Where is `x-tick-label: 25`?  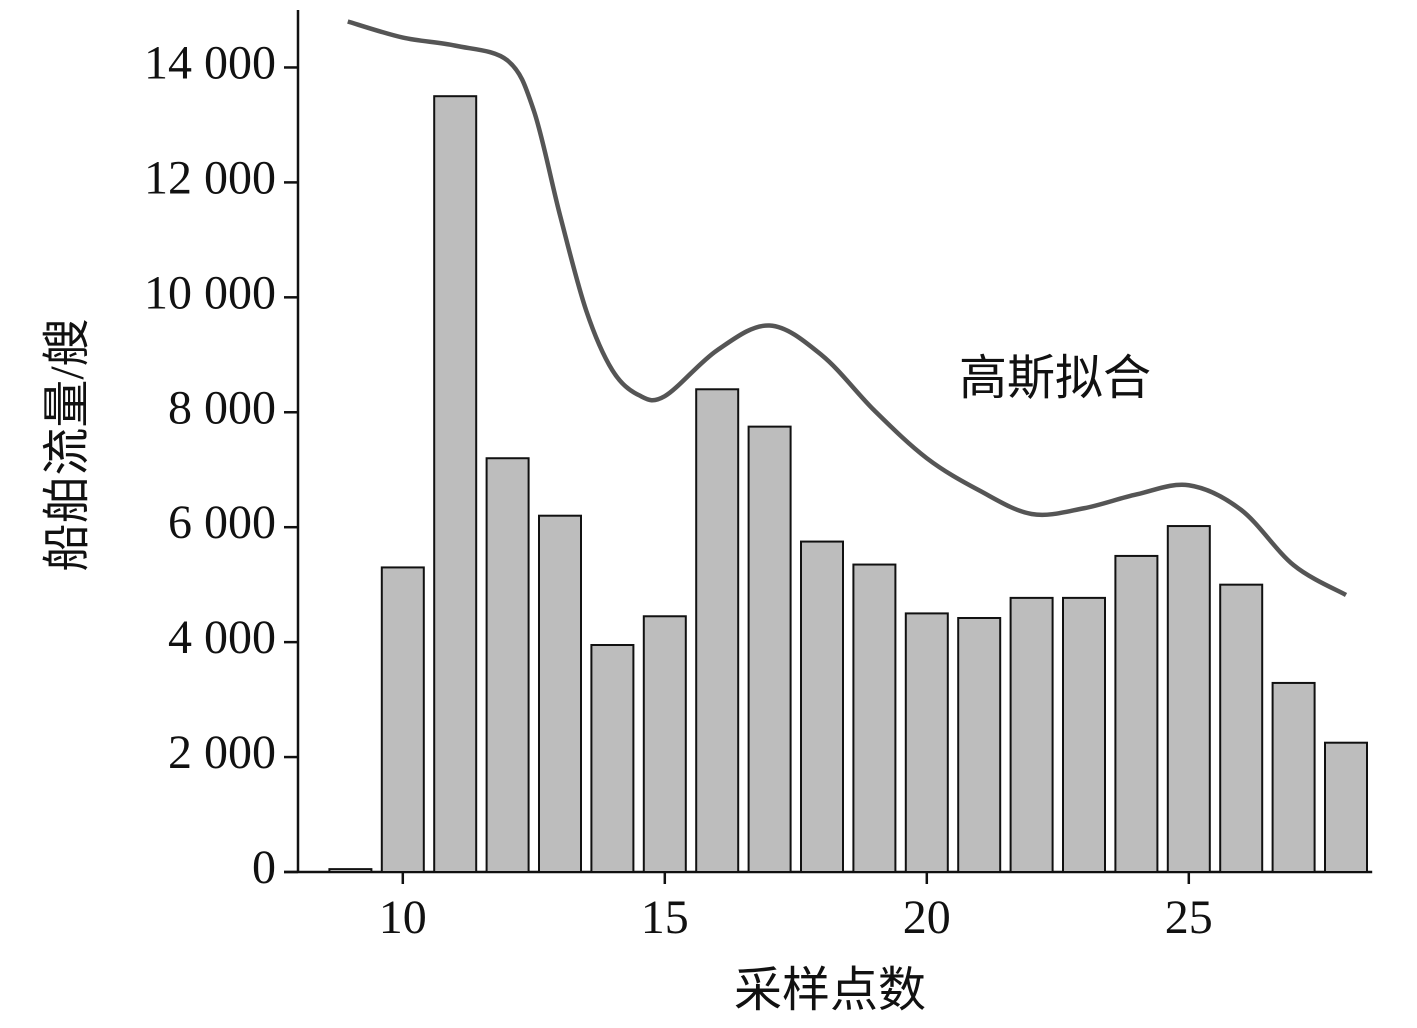
x-tick-label: 25 is located at coordinates (1189, 917).